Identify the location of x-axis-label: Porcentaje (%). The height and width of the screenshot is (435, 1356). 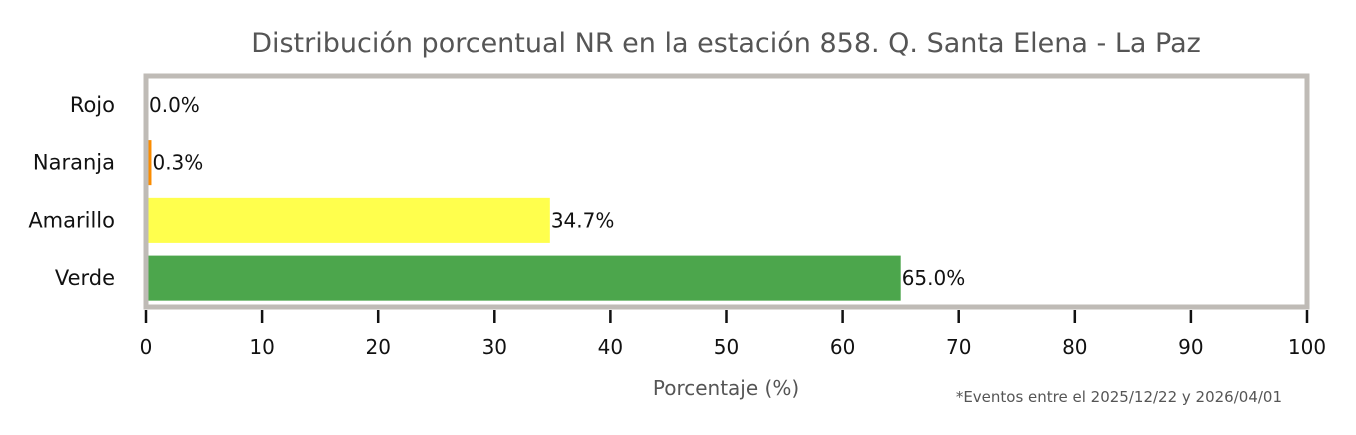
(726, 388).